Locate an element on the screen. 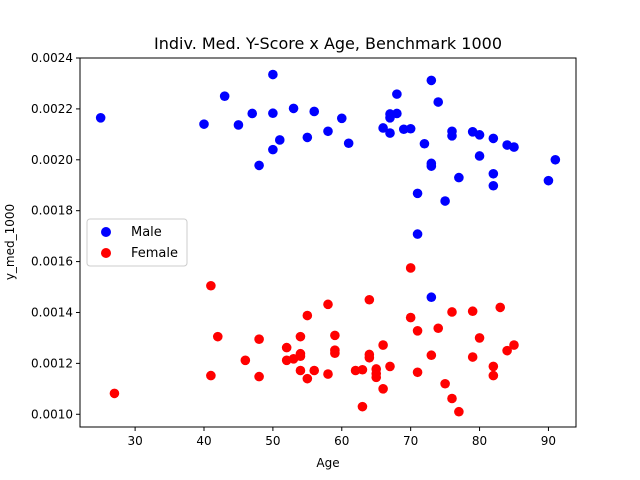 The image size is (640, 480). x-tick-label: 30 is located at coordinates (134, 441).